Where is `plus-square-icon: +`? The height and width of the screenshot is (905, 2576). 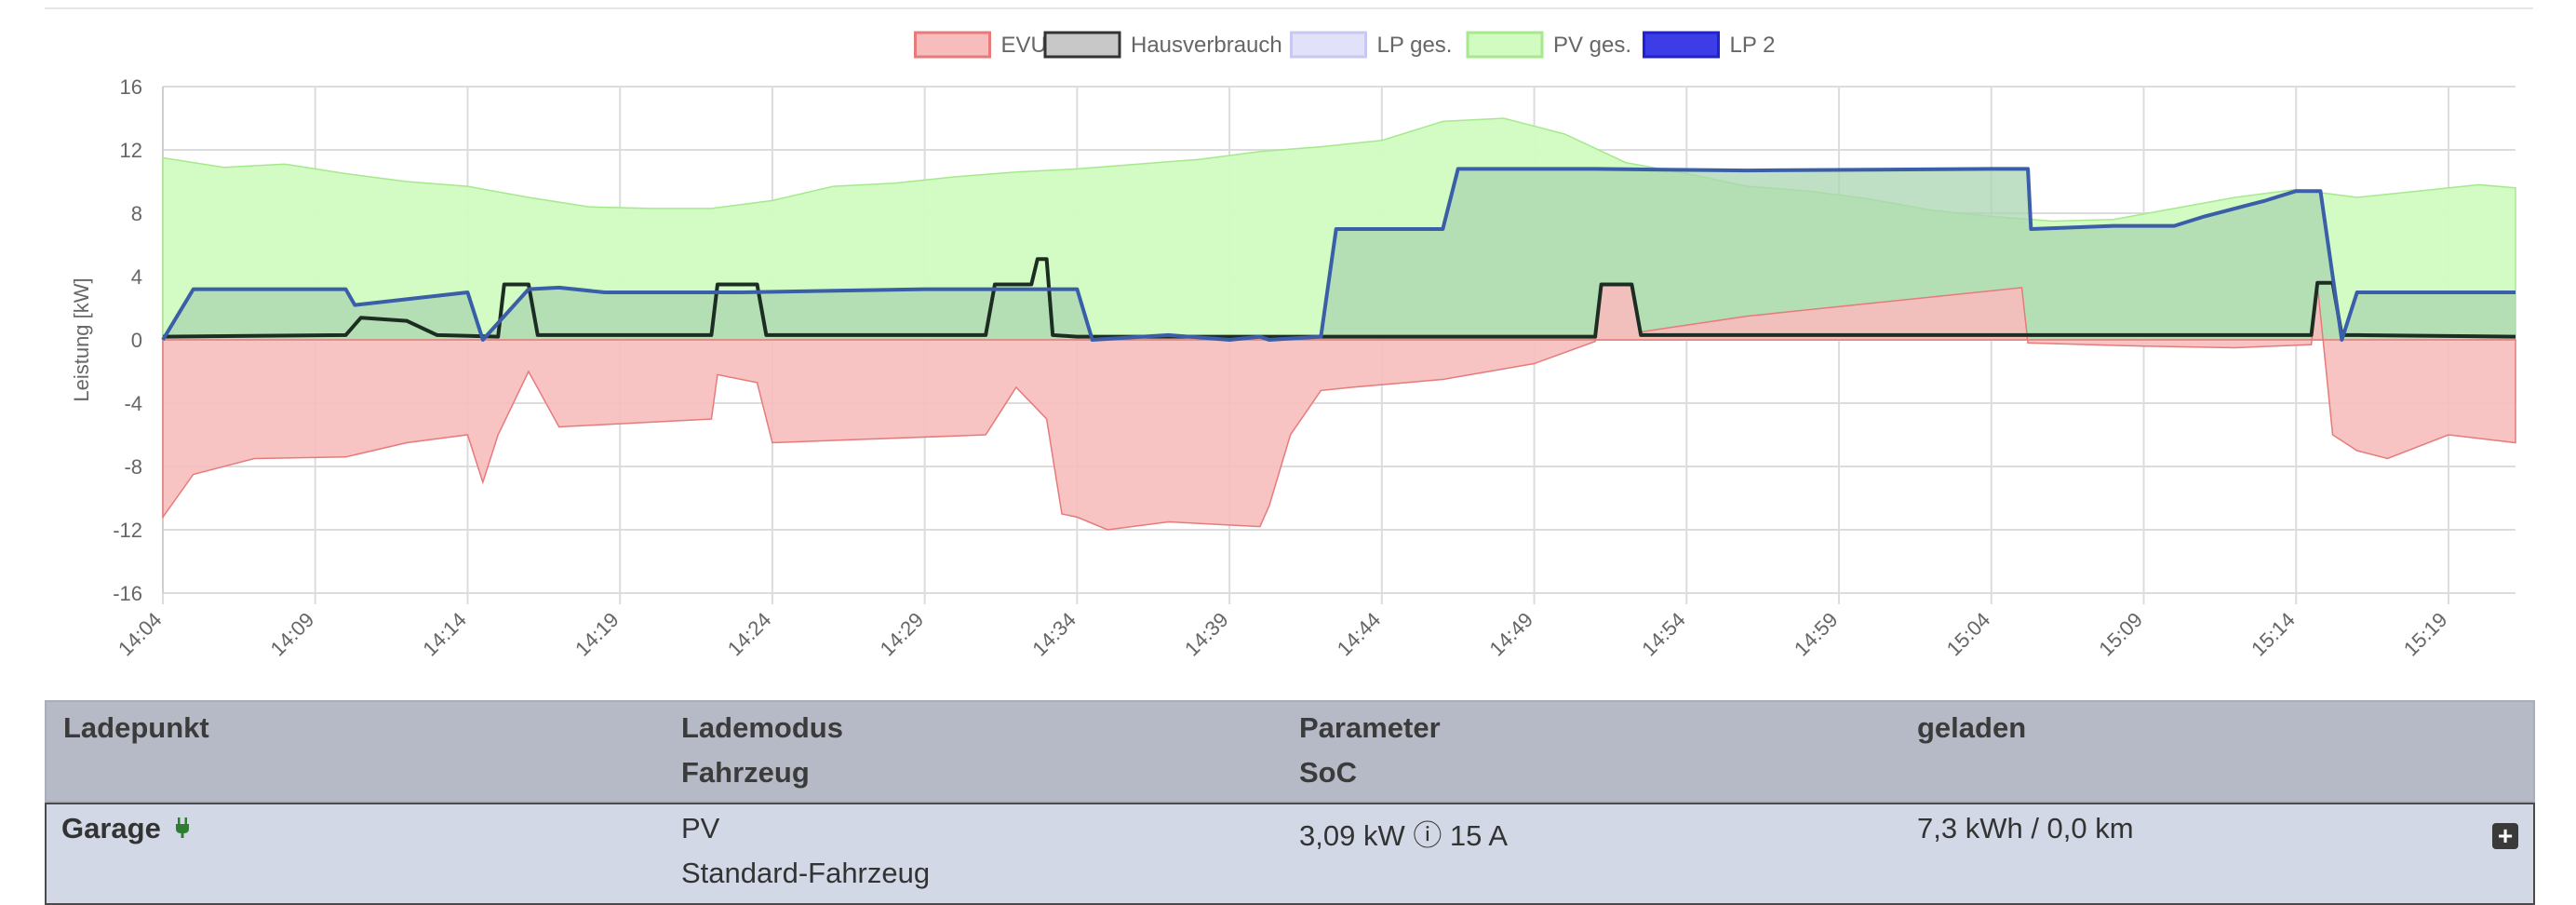
plus-square-icon: + is located at coordinates (2505, 836).